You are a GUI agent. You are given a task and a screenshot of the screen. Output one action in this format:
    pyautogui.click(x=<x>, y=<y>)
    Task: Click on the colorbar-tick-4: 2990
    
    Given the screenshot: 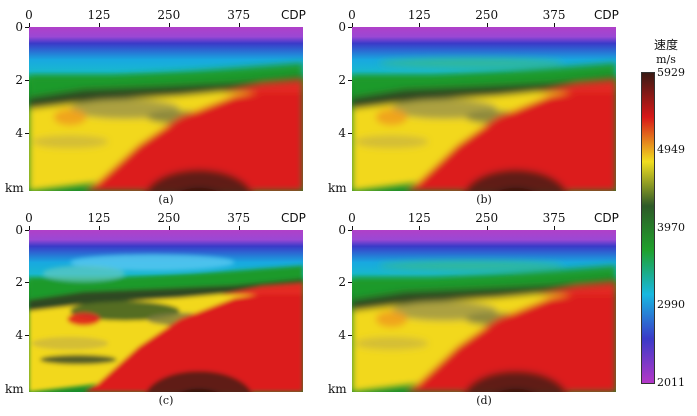 What is the action you would take?
    pyautogui.click(x=671, y=304)
    